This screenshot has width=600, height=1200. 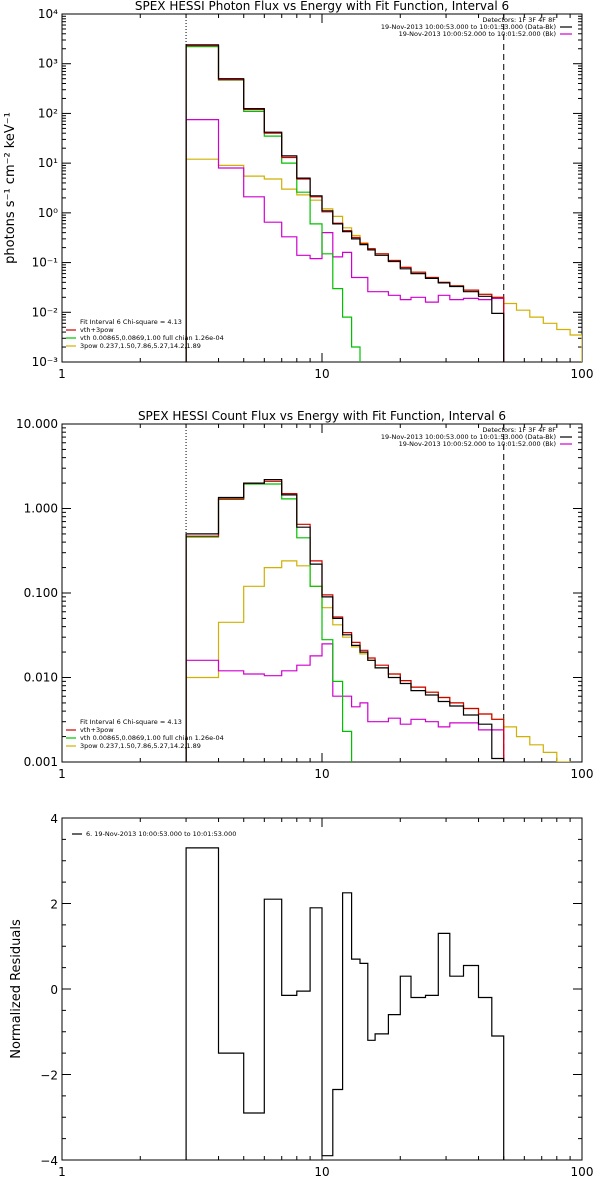 I want to click on resid-y-axis-label: Normalized Residuals, so click(x=16, y=989).